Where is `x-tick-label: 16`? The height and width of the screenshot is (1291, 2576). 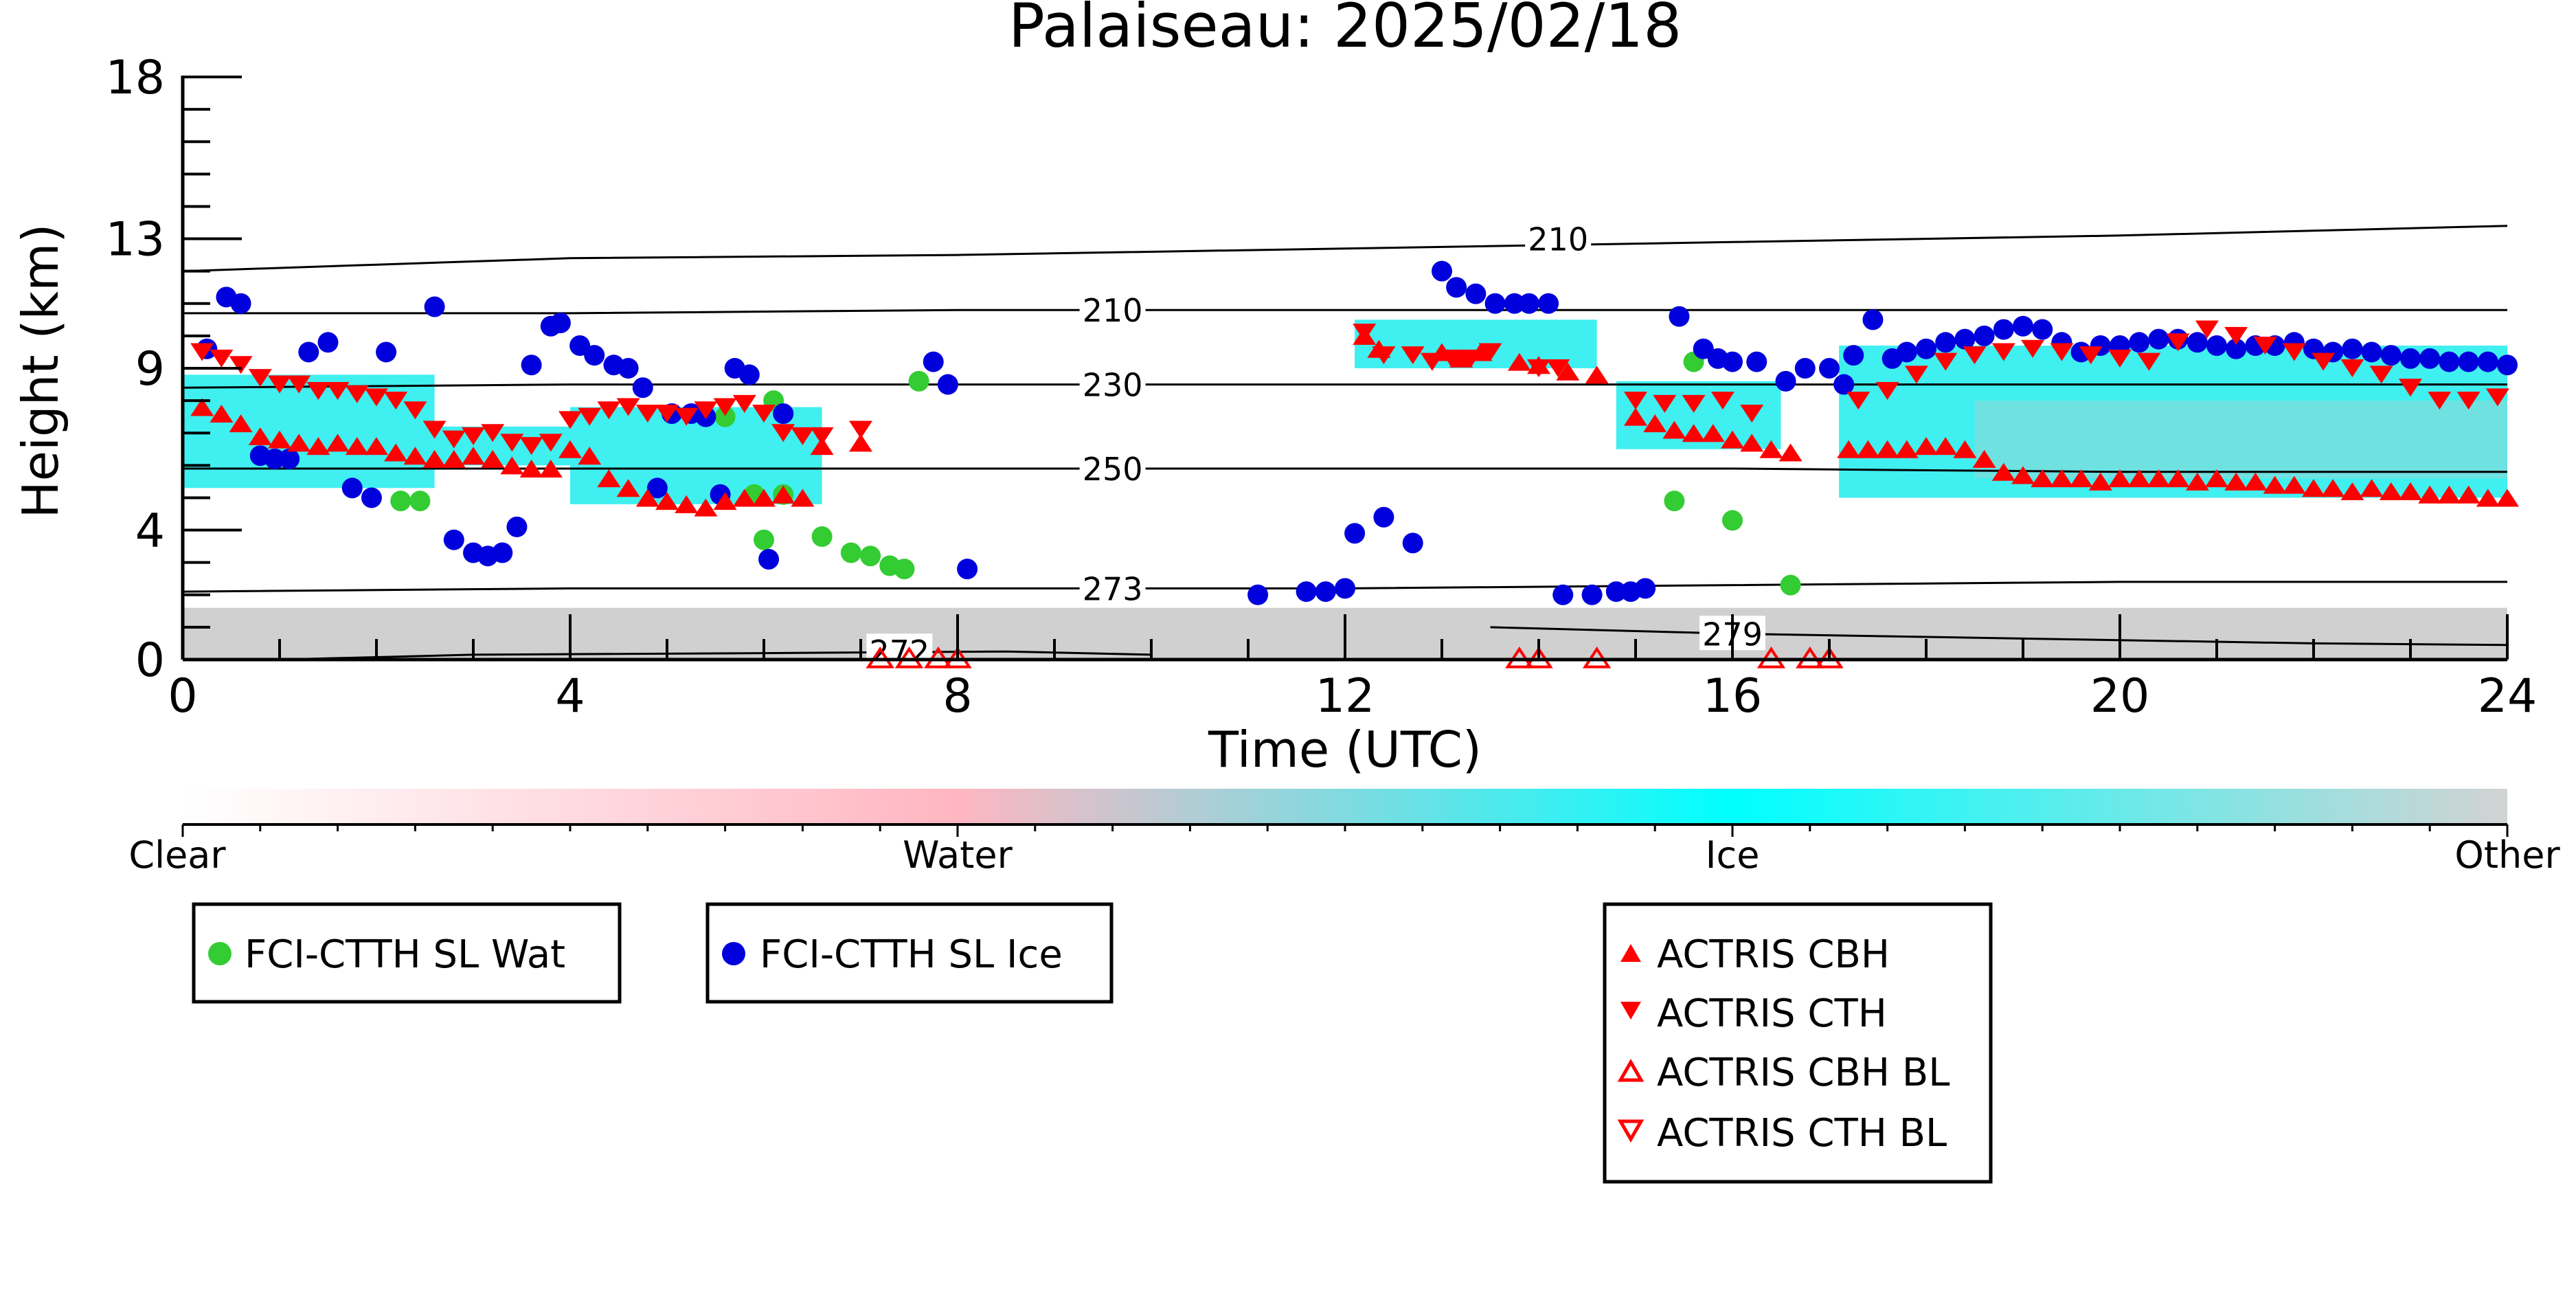 x-tick-label: 16 is located at coordinates (1733, 696).